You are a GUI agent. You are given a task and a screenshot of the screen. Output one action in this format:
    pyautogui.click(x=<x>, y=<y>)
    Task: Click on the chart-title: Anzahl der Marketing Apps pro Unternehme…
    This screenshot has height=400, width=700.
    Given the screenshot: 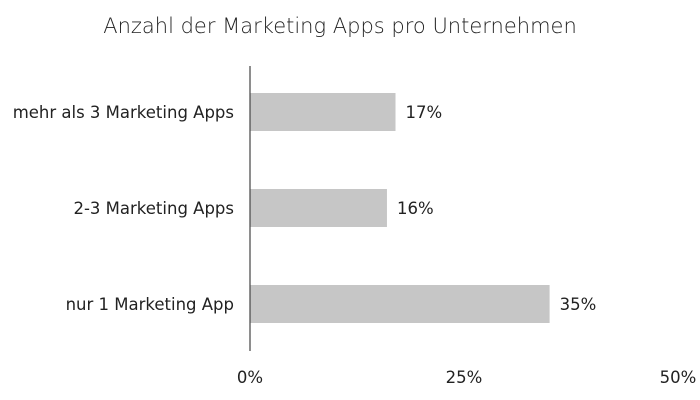 What is the action you would take?
    pyautogui.click(x=340, y=26)
    